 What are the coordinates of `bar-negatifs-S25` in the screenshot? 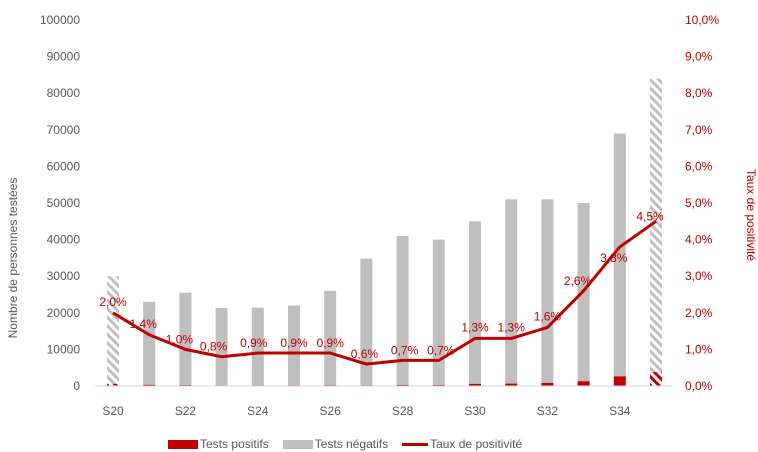 It's located at (294, 345).